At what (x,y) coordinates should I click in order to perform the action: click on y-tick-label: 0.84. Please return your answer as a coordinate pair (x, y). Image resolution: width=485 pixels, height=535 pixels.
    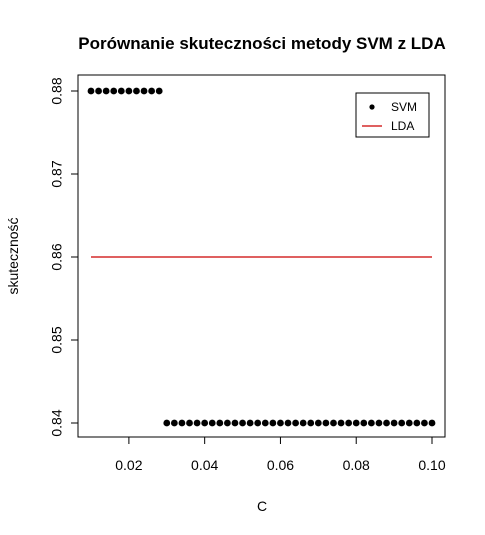
    Looking at the image, I should click on (57, 422).